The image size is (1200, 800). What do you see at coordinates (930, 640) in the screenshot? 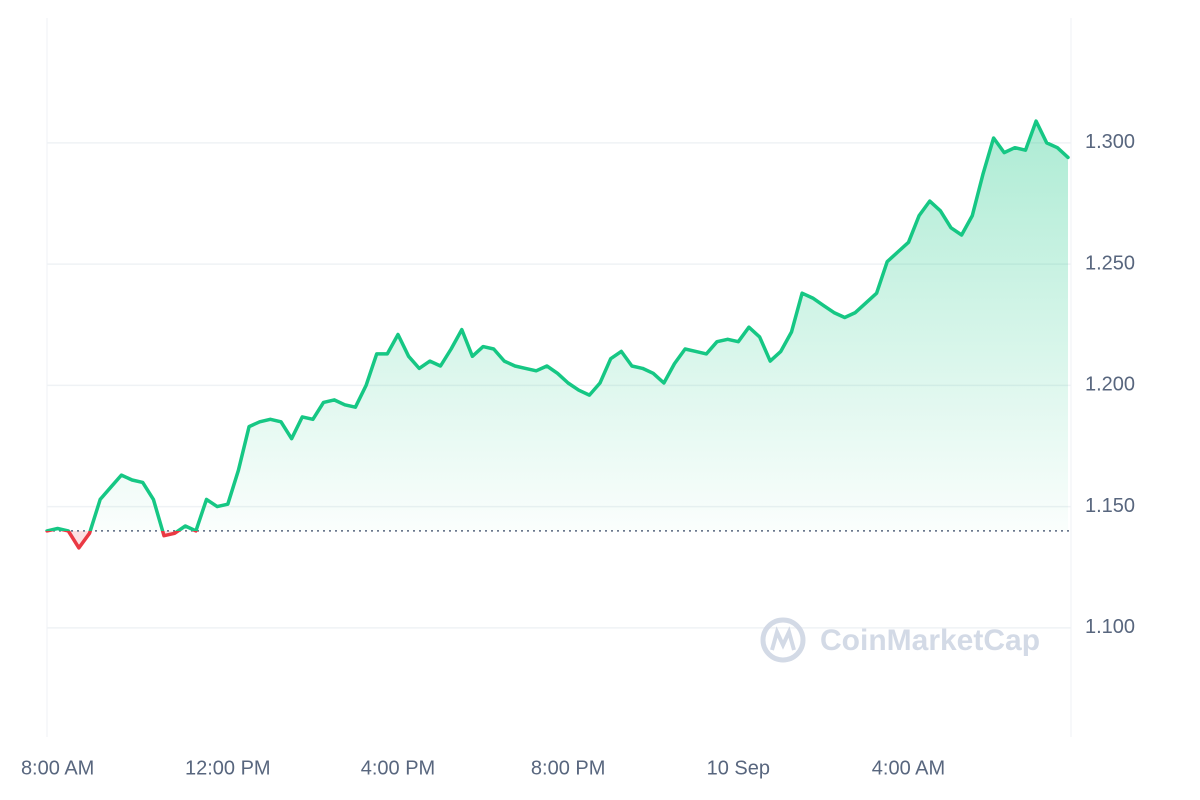
I see `watermark-text: CoinMarketCap` at bounding box center [930, 640].